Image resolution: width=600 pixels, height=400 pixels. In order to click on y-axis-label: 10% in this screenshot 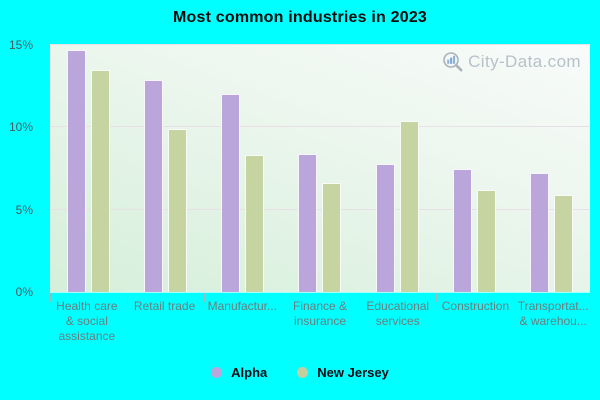, I will do `click(20, 127)`.